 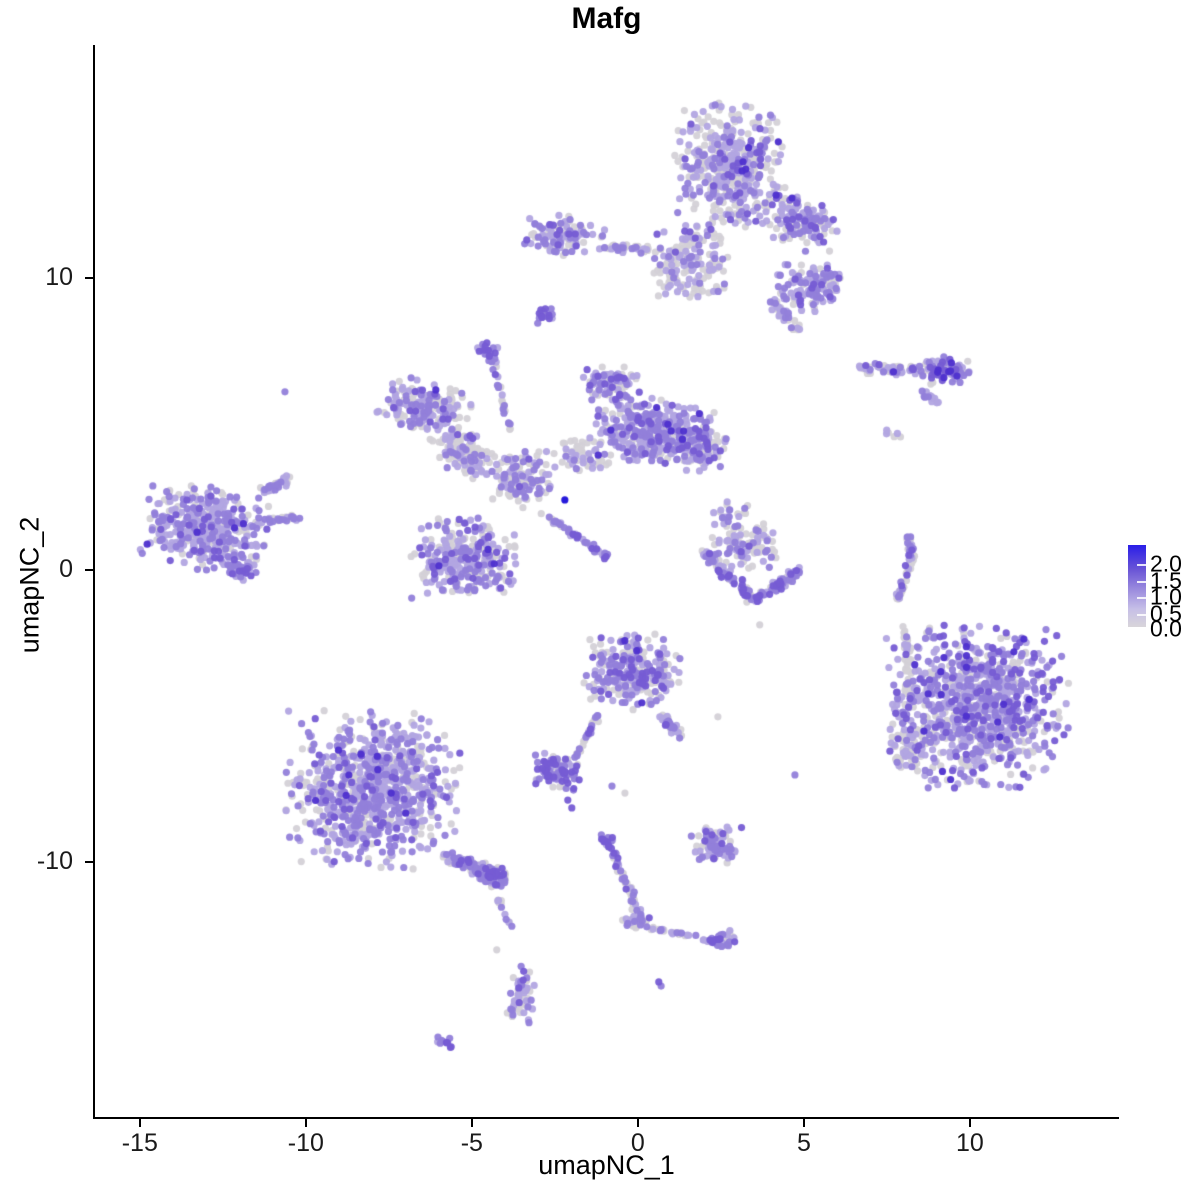 I want to click on y-axis-title: umapNC_2, so click(x=29, y=585).